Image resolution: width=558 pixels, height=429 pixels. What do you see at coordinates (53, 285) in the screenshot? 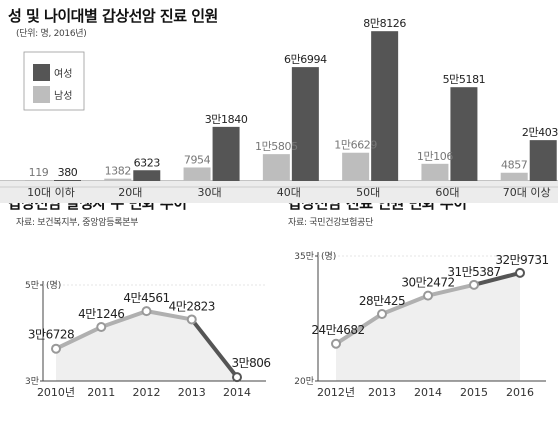
I see `left-chart-unit-label: (명)` at bounding box center [53, 285].